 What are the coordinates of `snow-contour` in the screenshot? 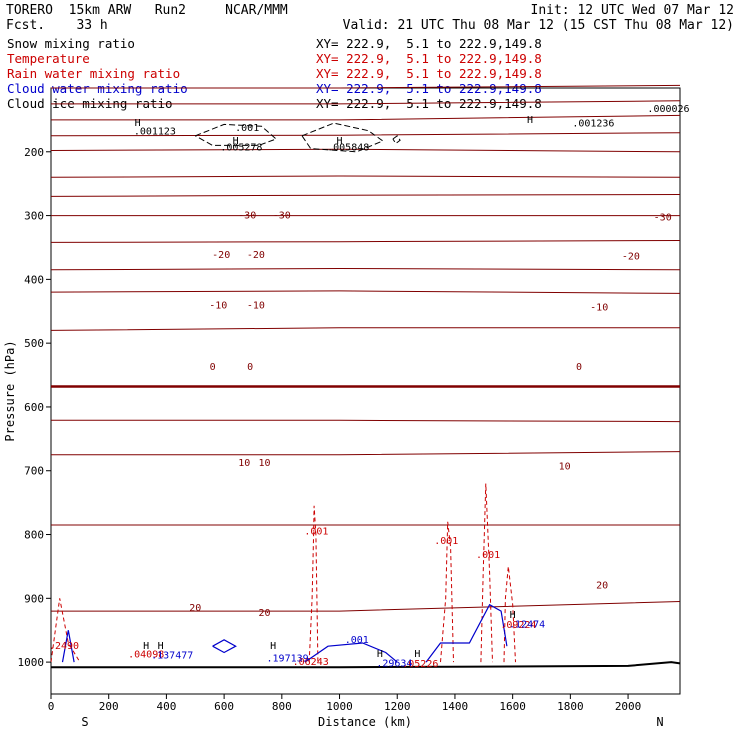 It's located at (396, 140).